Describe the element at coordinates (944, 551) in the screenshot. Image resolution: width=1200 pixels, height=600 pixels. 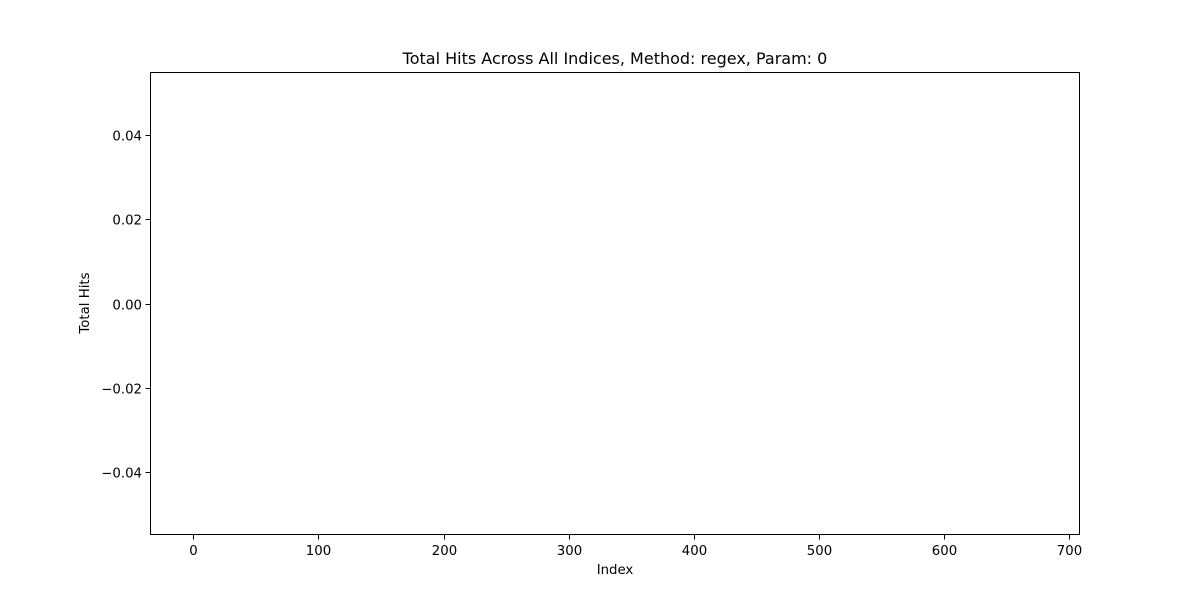
I see `x-tick-label: 600` at that location.